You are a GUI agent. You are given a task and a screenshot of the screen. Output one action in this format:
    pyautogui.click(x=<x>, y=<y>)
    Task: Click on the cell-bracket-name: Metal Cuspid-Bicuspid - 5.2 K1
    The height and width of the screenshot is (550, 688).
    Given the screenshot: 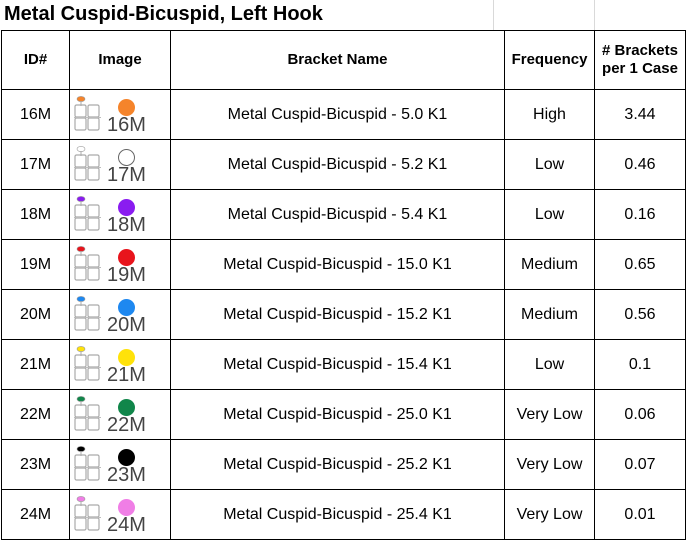 What is the action you would take?
    pyautogui.click(x=337, y=164)
    